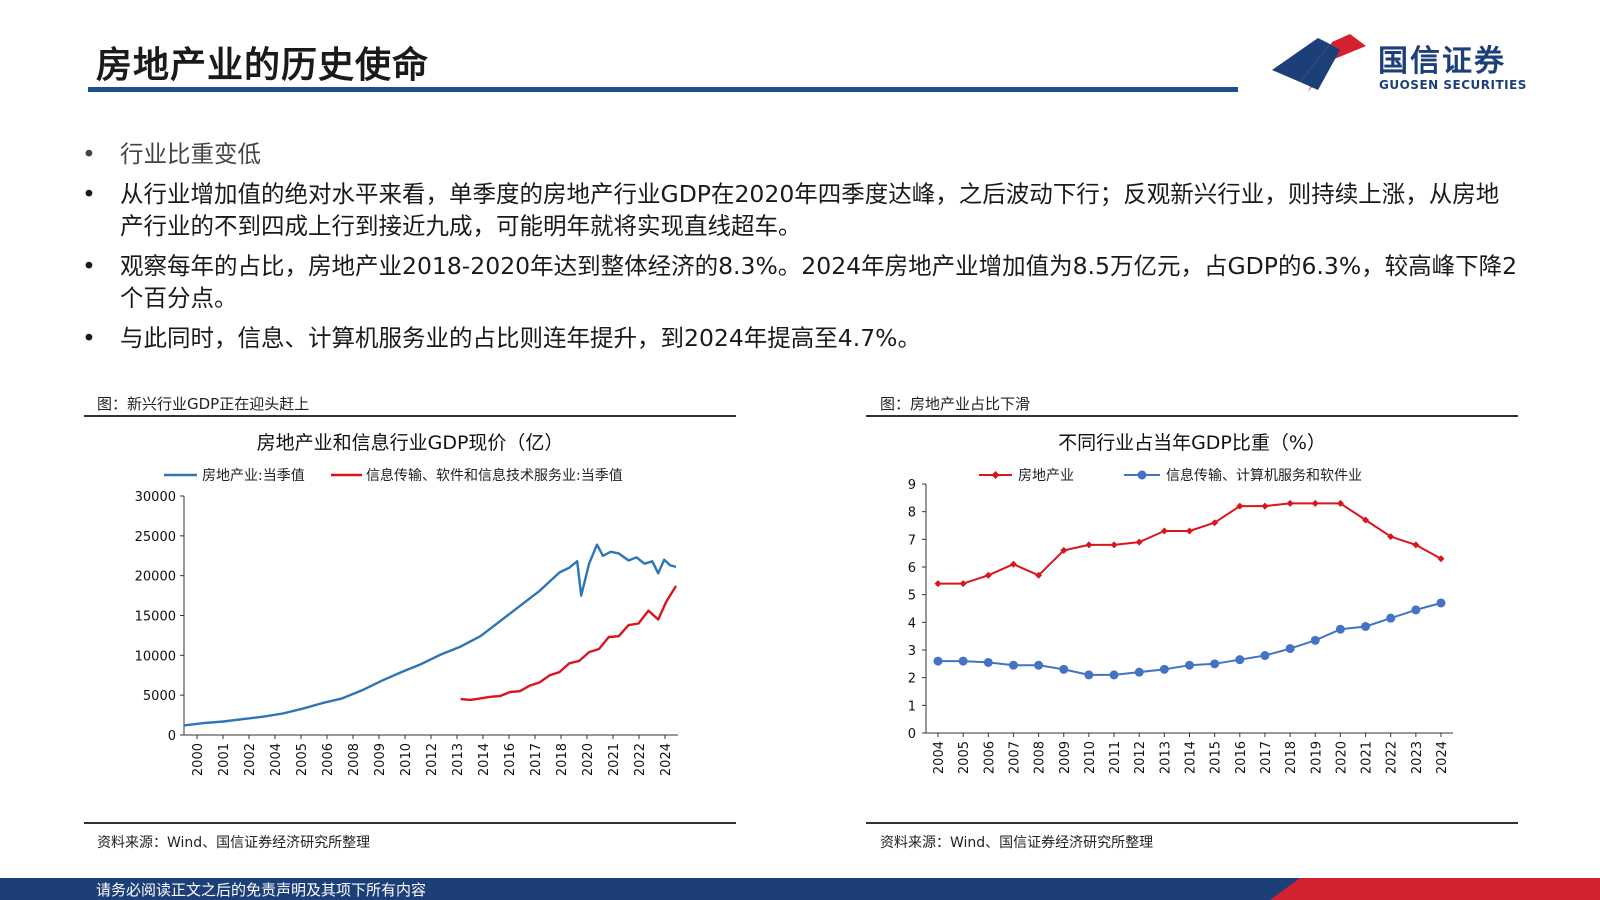 This screenshot has width=1600, height=900. Describe the element at coordinates (912, 679) in the screenshot. I see `y-tick-label: 2` at that location.